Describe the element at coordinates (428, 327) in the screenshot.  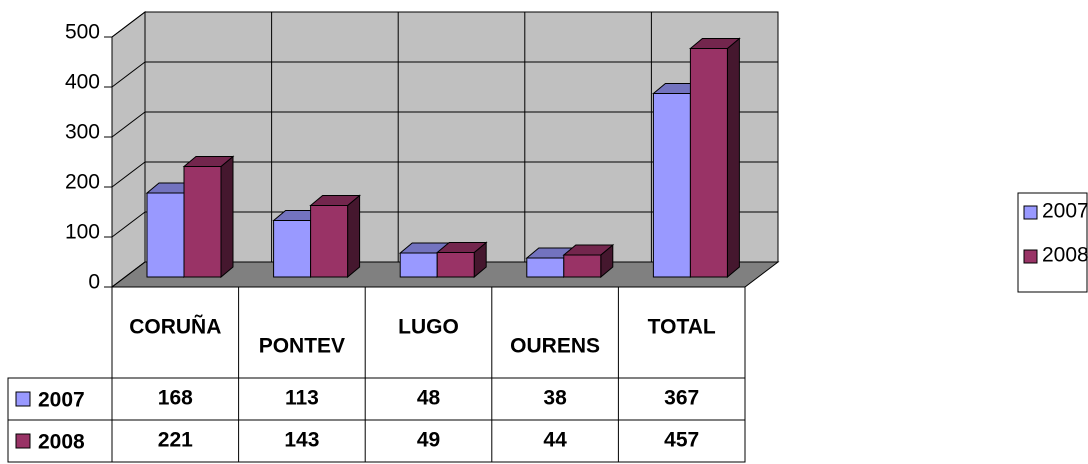
I see `x-tick-label: LUGO` at that location.